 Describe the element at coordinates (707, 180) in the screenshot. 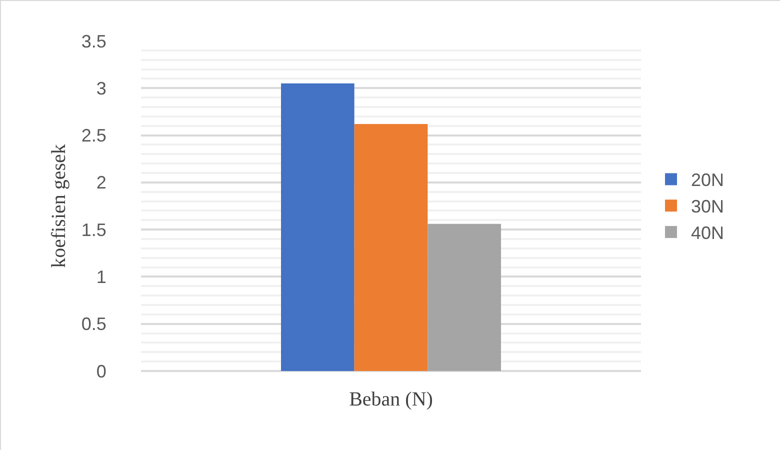

I see `legend-label: 20N` at that location.